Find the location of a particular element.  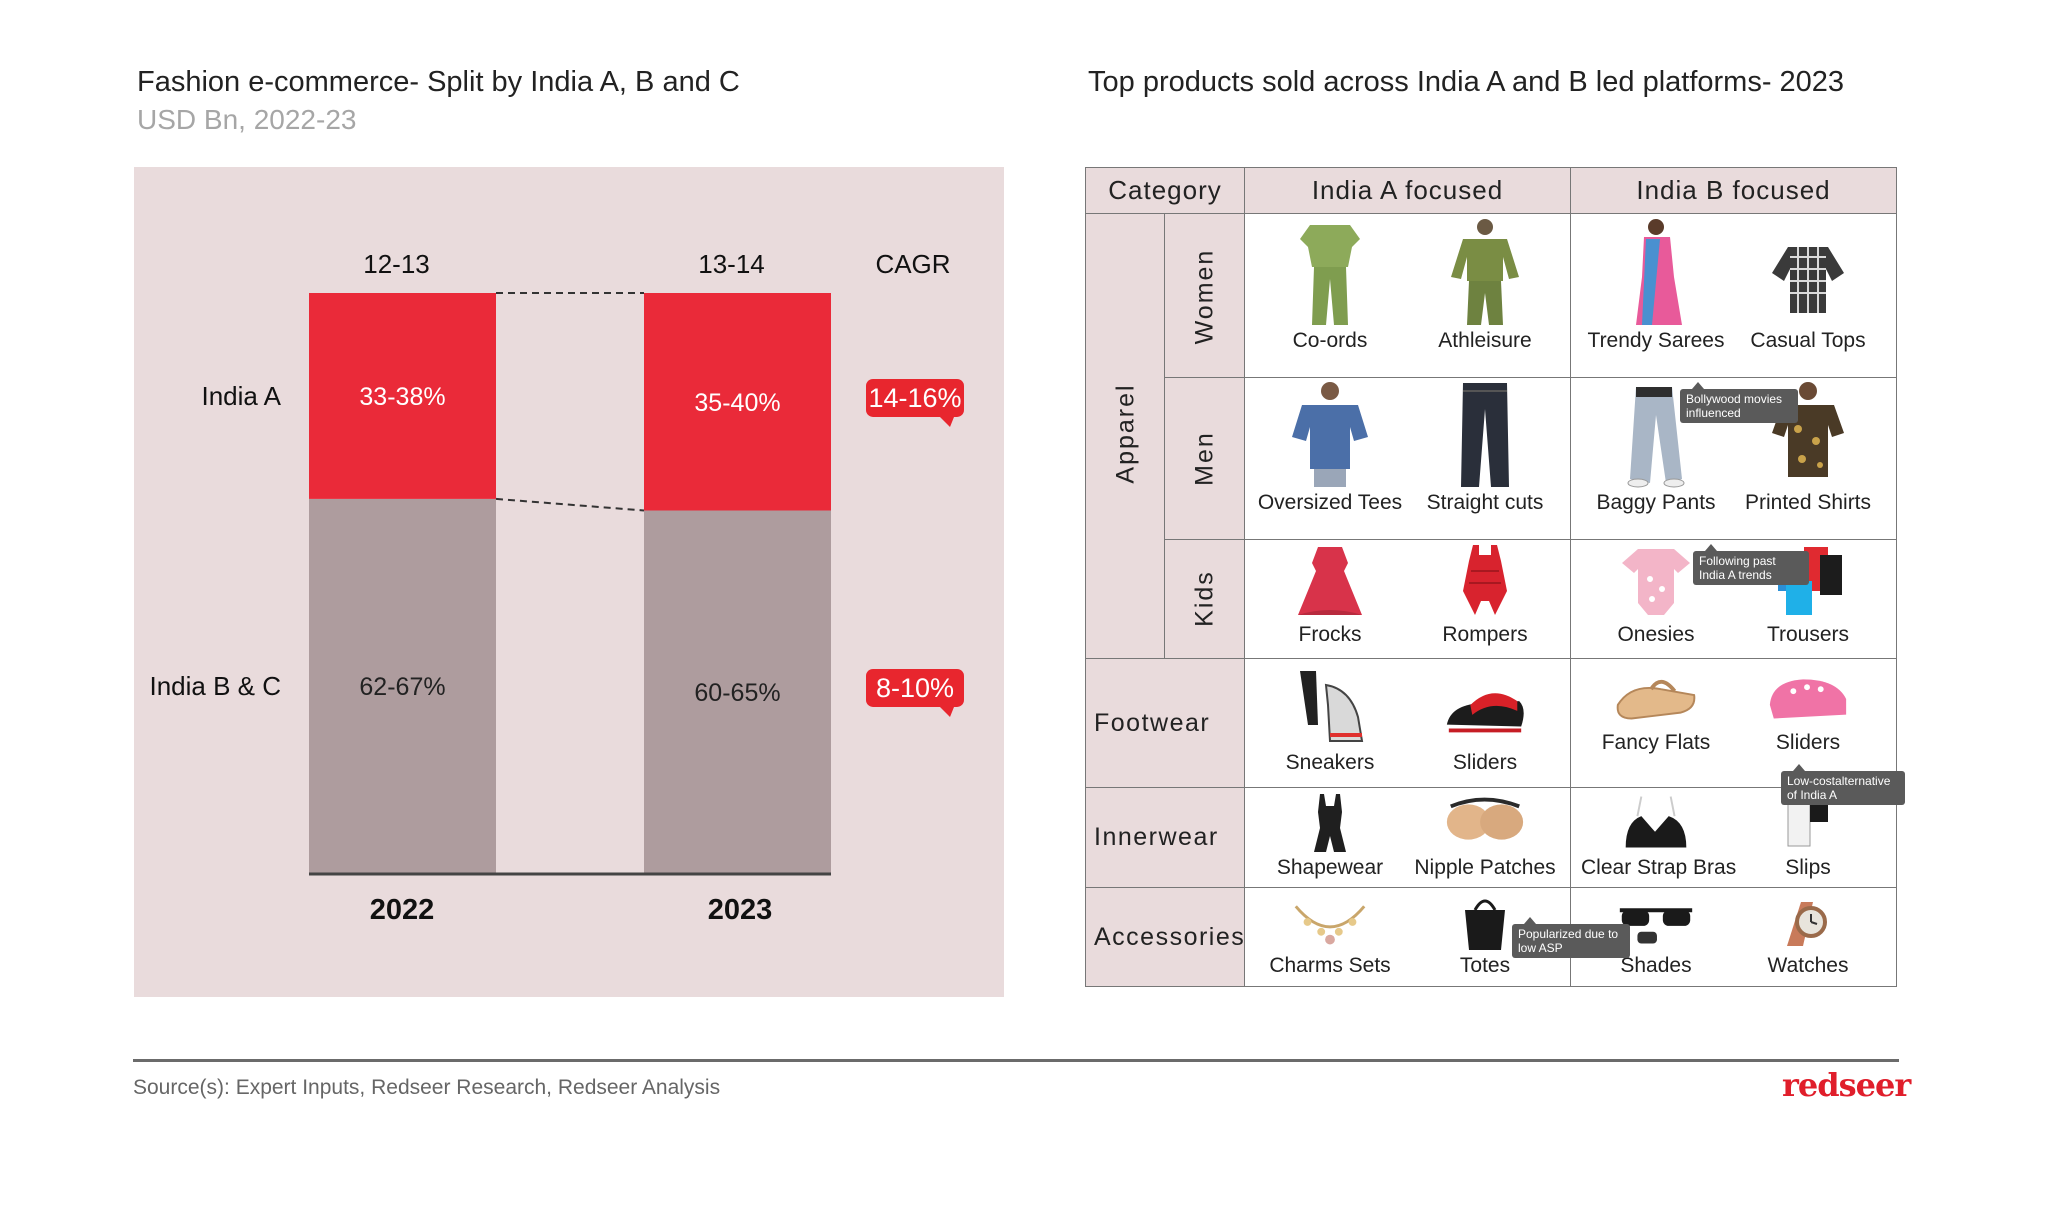

product-sliders-a: Sliders is located at coordinates (1485, 720).